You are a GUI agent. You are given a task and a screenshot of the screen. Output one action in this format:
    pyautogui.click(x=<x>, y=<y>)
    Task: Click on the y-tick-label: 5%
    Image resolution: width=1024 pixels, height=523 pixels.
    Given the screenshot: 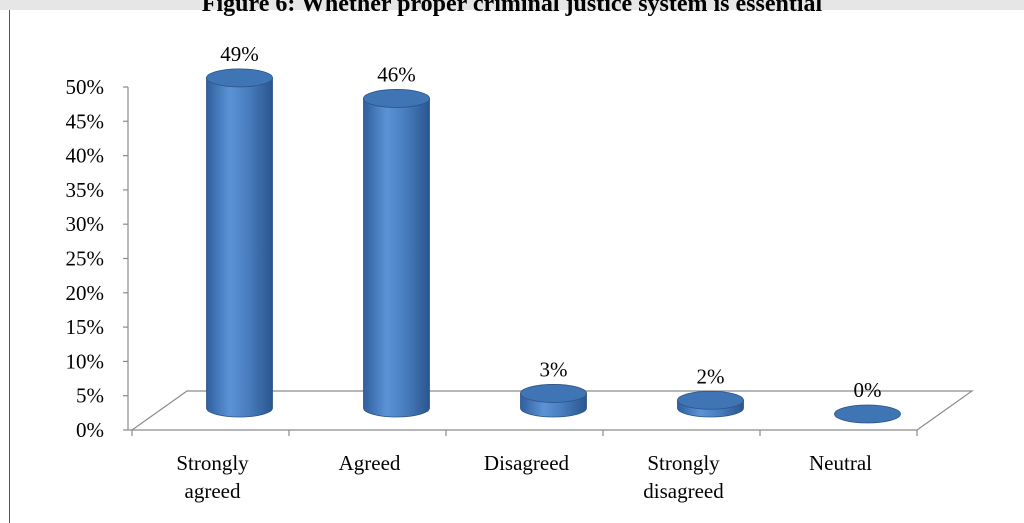 What is the action you would take?
    pyautogui.click(x=90, y=396)
    